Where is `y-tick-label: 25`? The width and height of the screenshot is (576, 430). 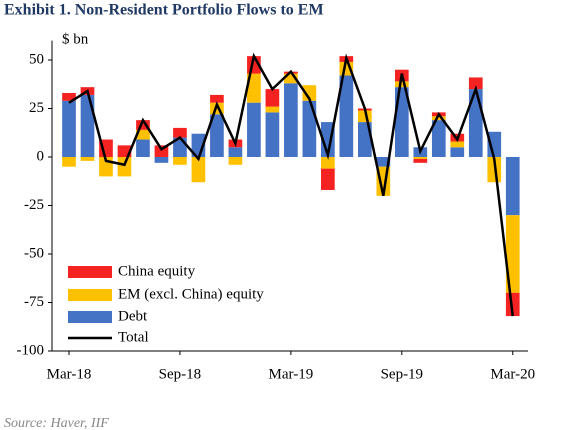 y-tick-label: 25 is located at coordinates (36, 108).